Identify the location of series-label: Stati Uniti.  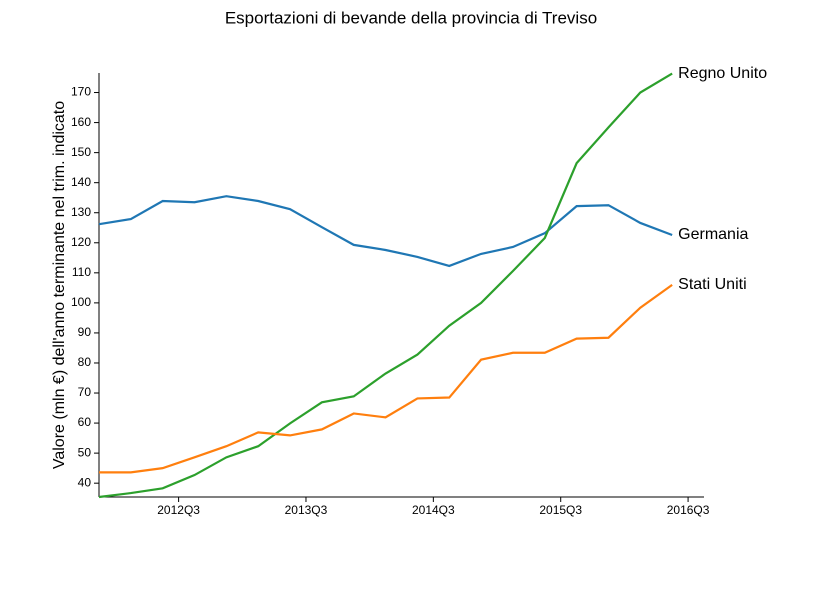
(712, 284).